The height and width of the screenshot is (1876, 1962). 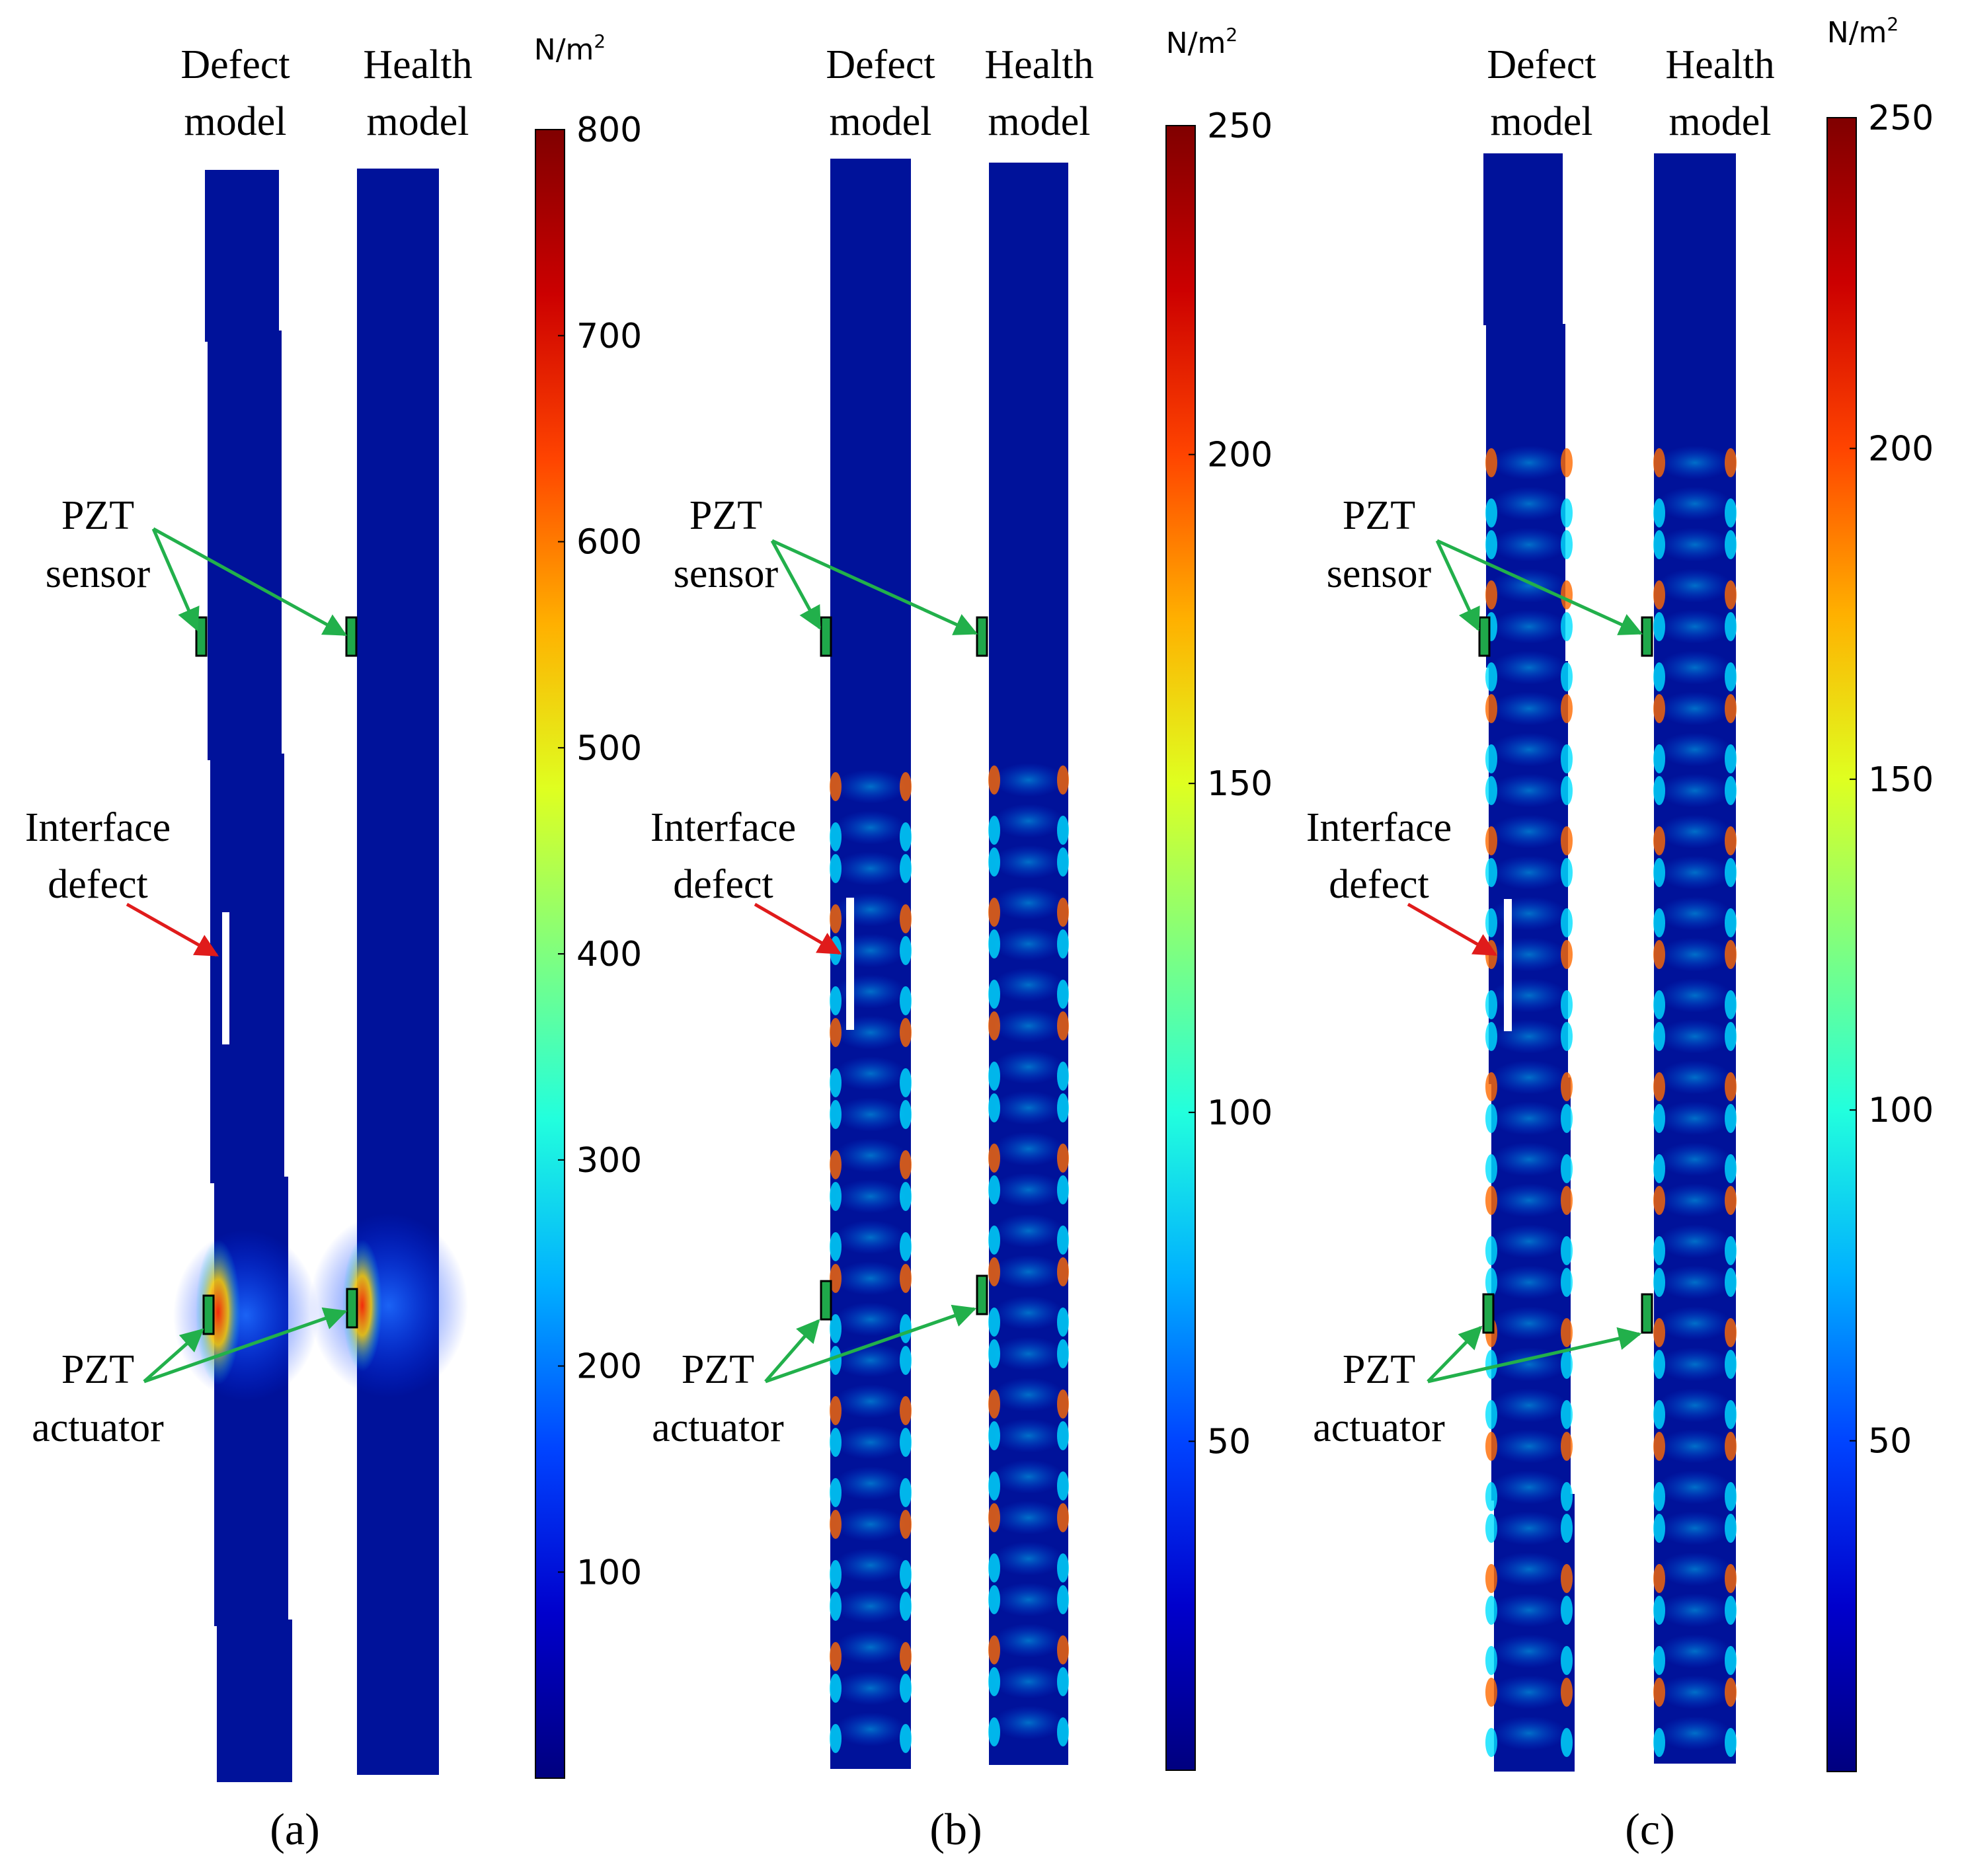 What do you see at coordinates (955, 1829) in the screenshot?
I see `panel-caption: (b)` at bounding box center [955, 1829].